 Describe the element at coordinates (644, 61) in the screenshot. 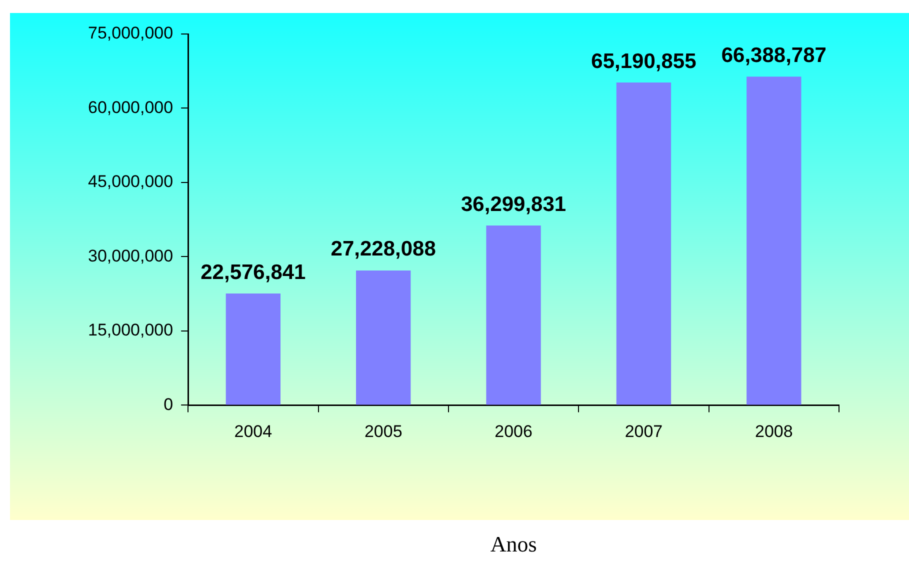

I see `data-label: 65,190,855` at that location.